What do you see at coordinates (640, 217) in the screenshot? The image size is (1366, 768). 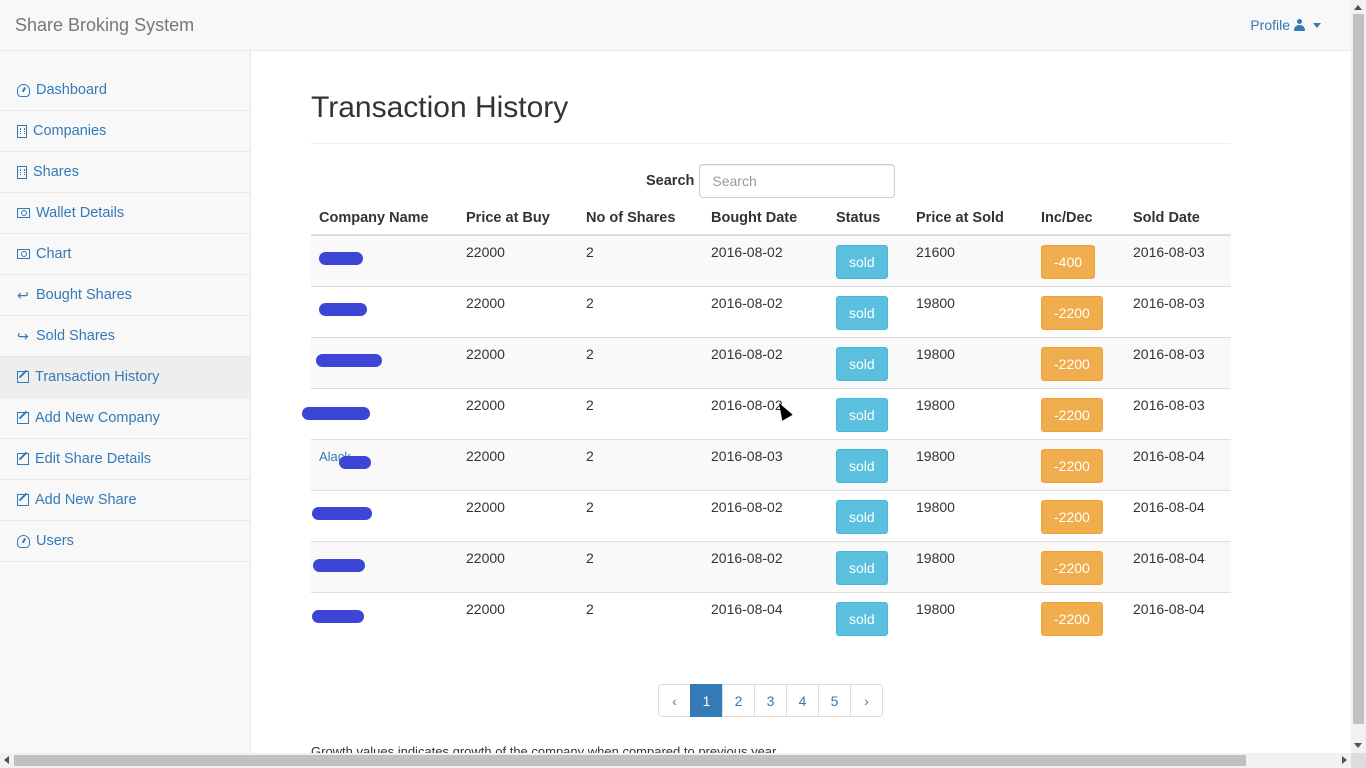 I see `header-no-of-shares: No of Shares` at bounding box center [640, 217].